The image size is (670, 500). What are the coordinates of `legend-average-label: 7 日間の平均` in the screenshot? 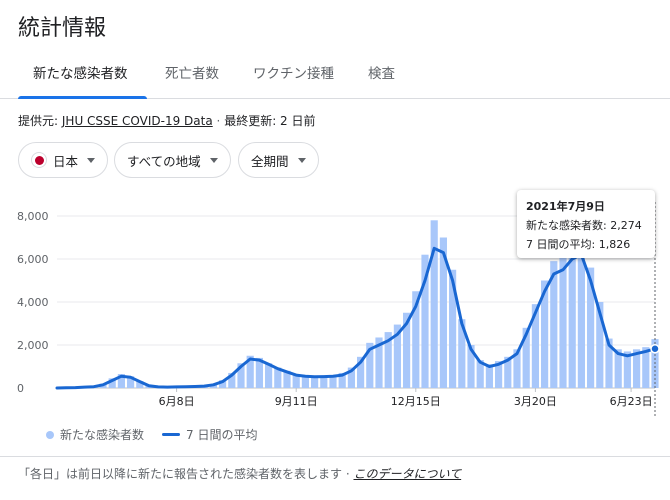 It's located at (222, 435).